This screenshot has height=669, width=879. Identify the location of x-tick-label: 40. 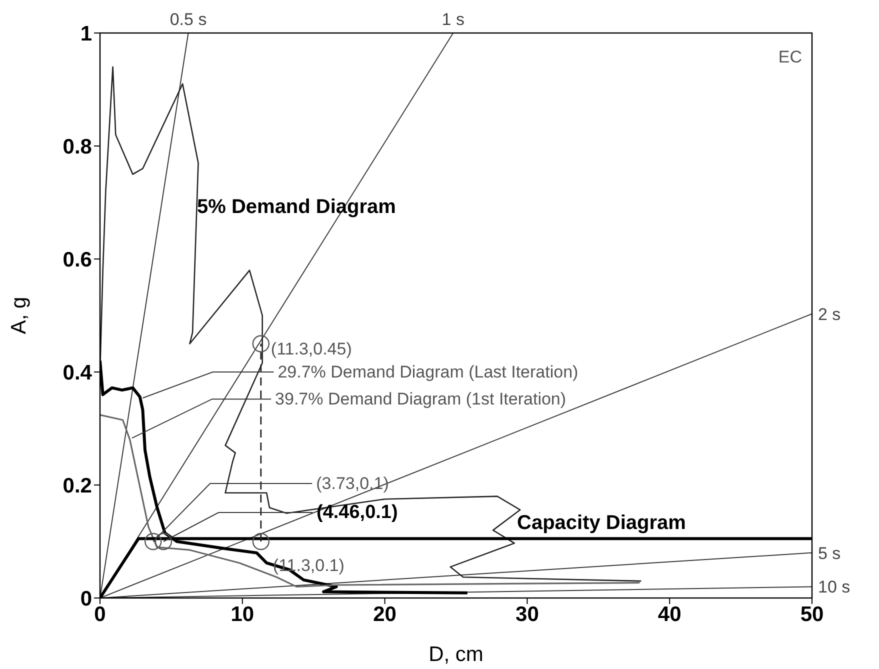
(670, 614).